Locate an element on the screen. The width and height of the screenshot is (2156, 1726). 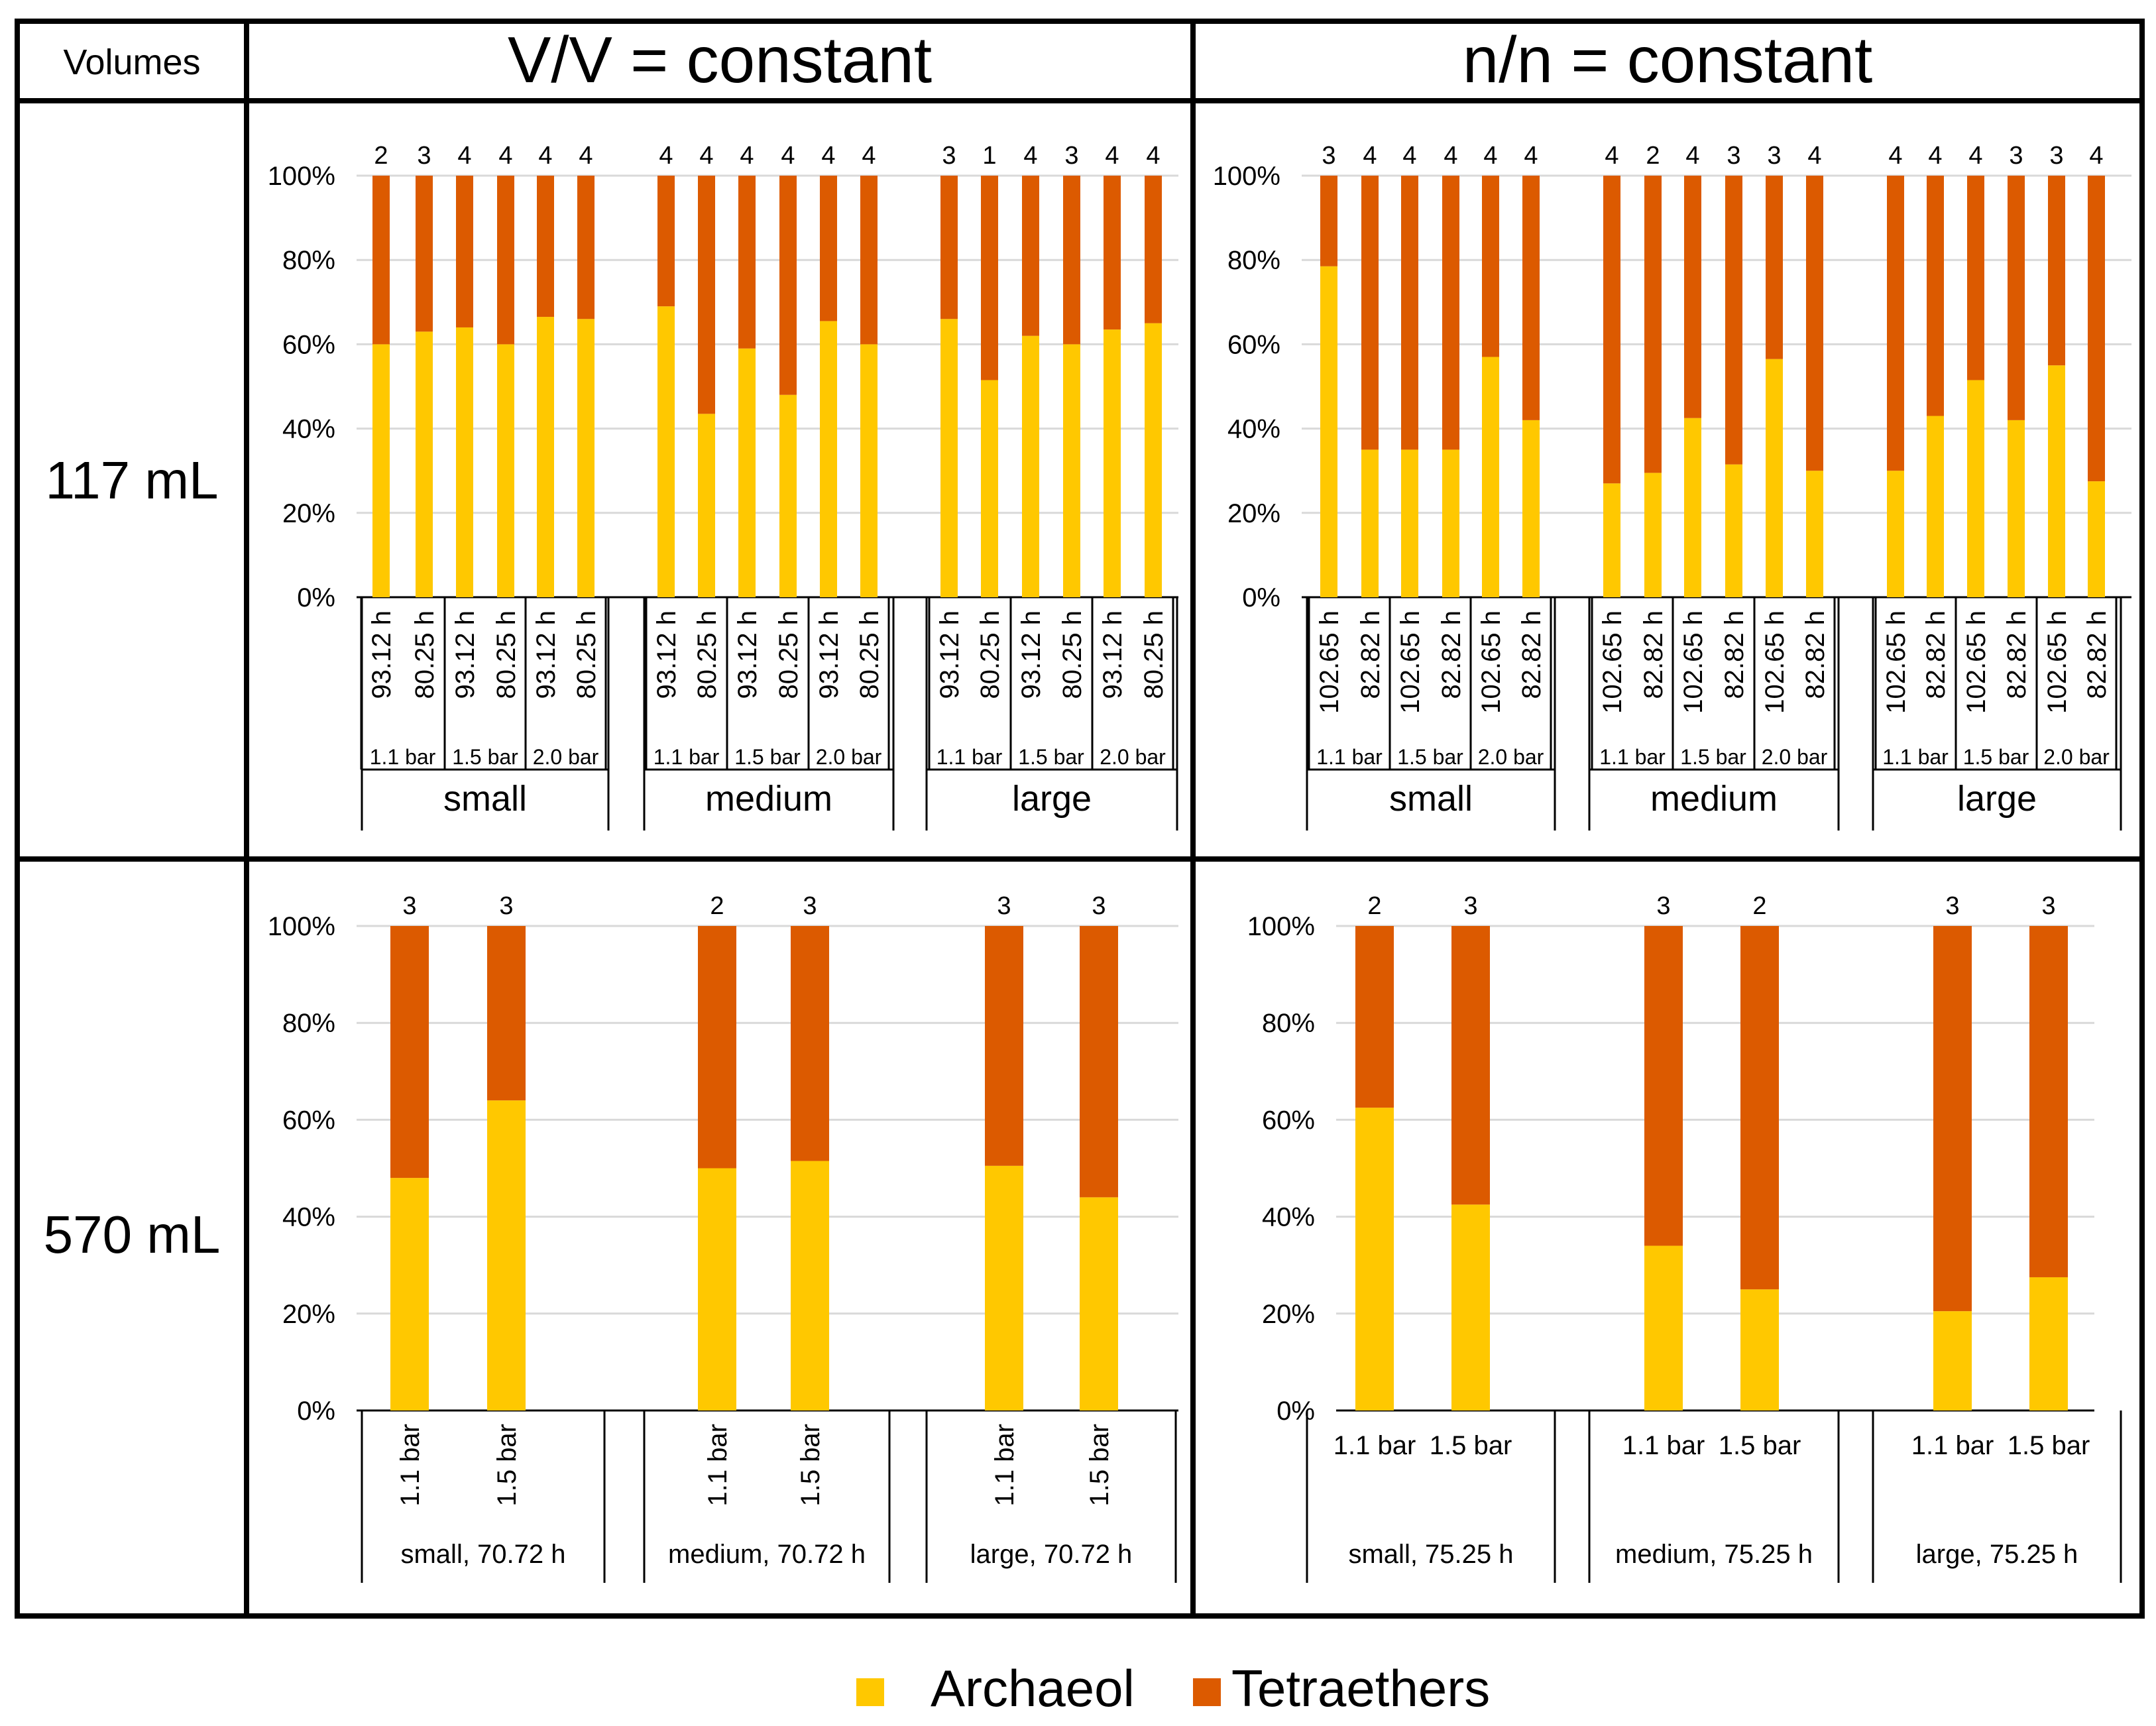
group-label: large is located at coordinates (1997, 799).